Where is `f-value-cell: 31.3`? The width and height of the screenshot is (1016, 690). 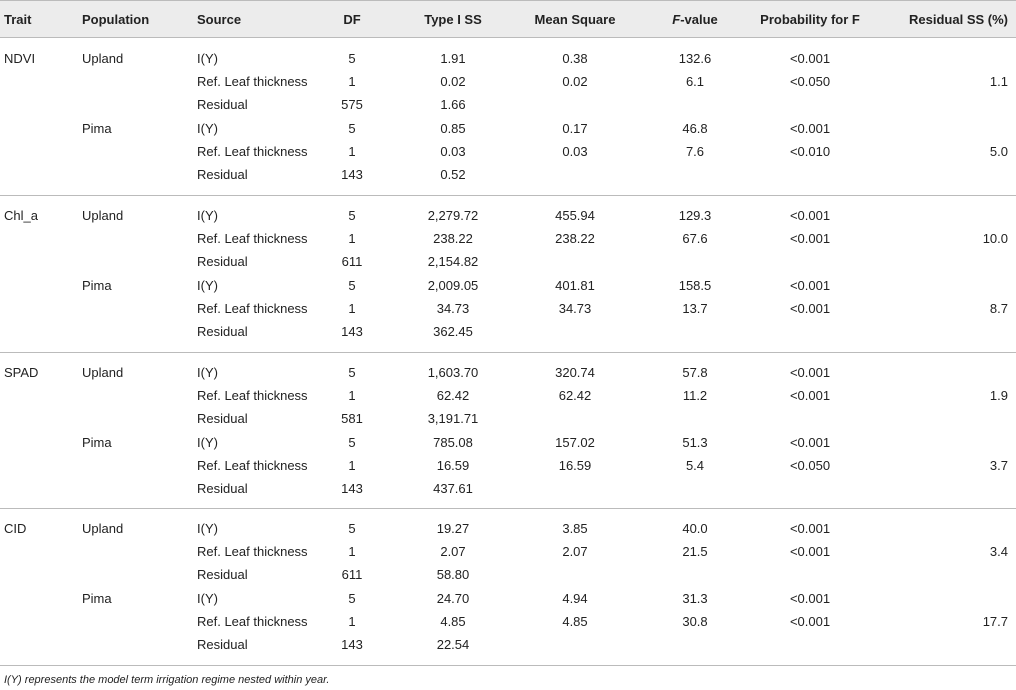 f-value-cell: 31.3 is located at coordinates (695, 598).